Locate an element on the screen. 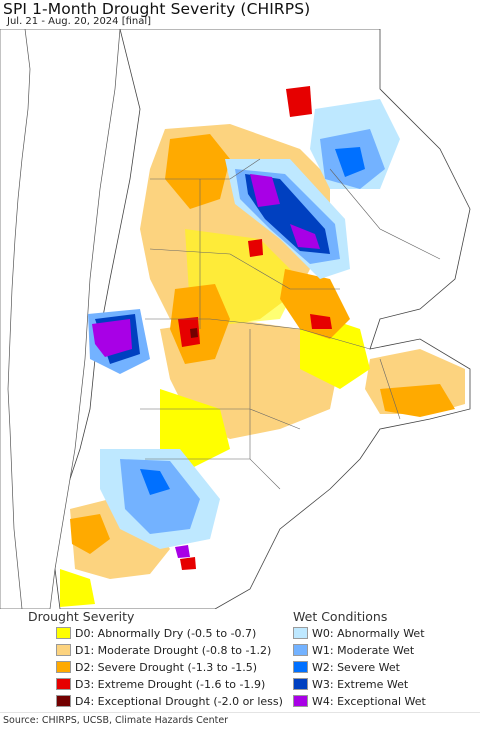 The image size is (480, 730). w1-patch-south is located at coordinates (160, 496).